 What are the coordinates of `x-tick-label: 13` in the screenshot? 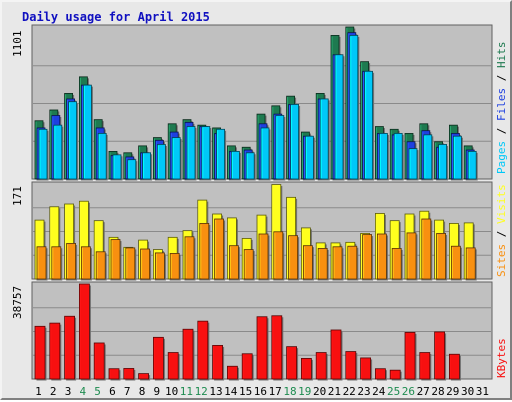 It's located at (215, 391).